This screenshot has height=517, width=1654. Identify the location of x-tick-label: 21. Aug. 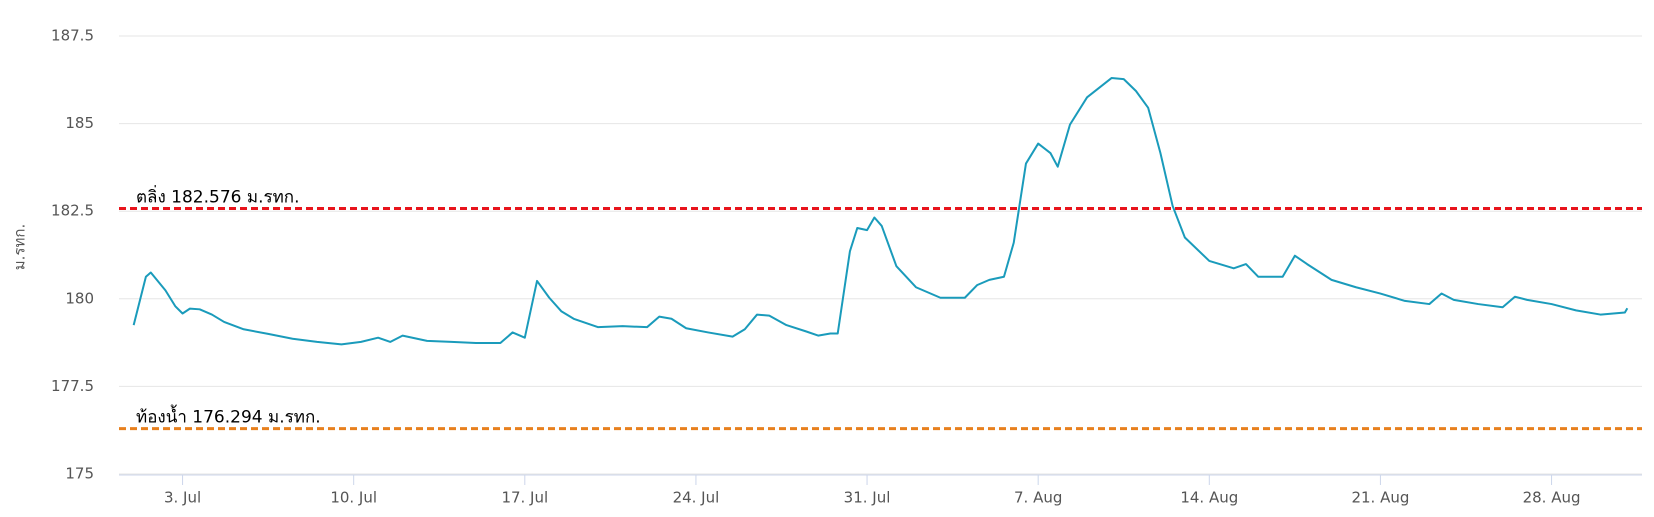
(1380, 498).